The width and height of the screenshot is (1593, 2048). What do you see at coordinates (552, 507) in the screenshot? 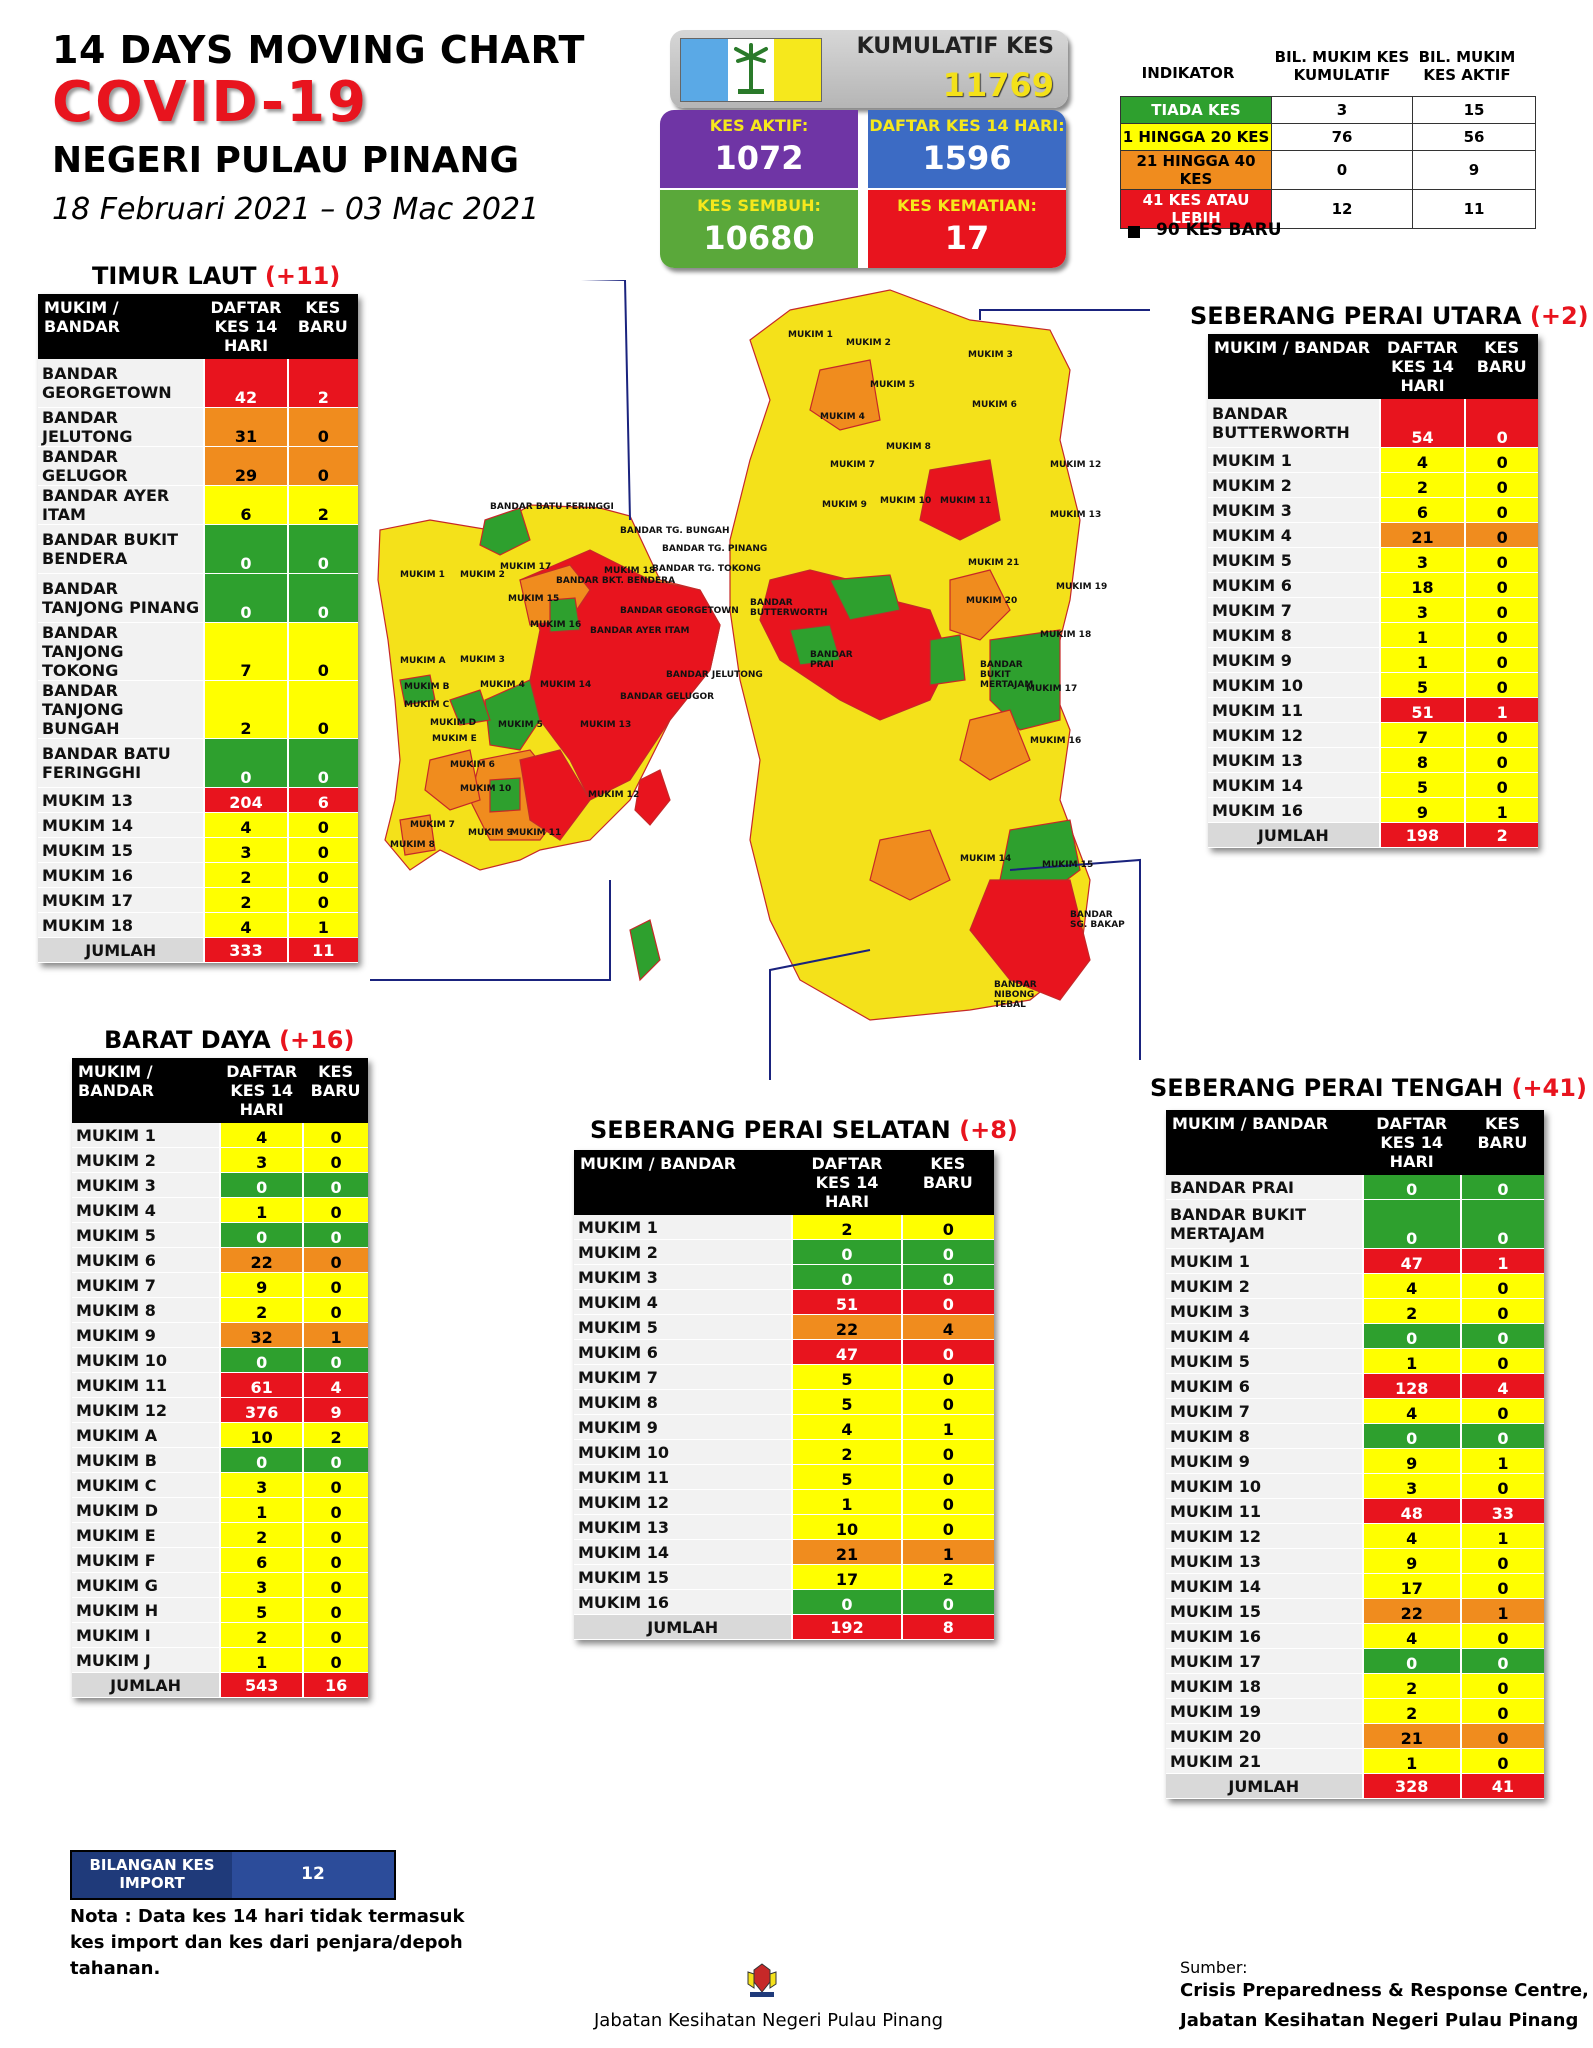
I see `map-label-batu-feringgi: BANDAR BATU FERINGGI` at bounding box center [552, 507].